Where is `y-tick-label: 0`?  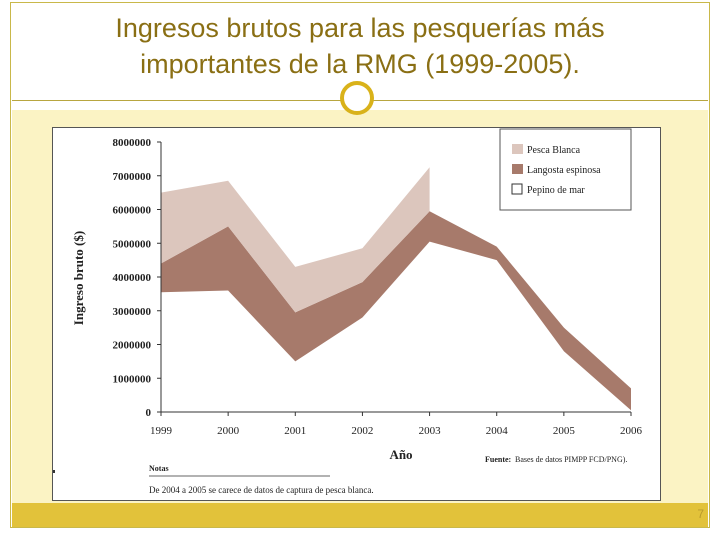 y-tick-label: 0 is located at coordinates (149, 413).